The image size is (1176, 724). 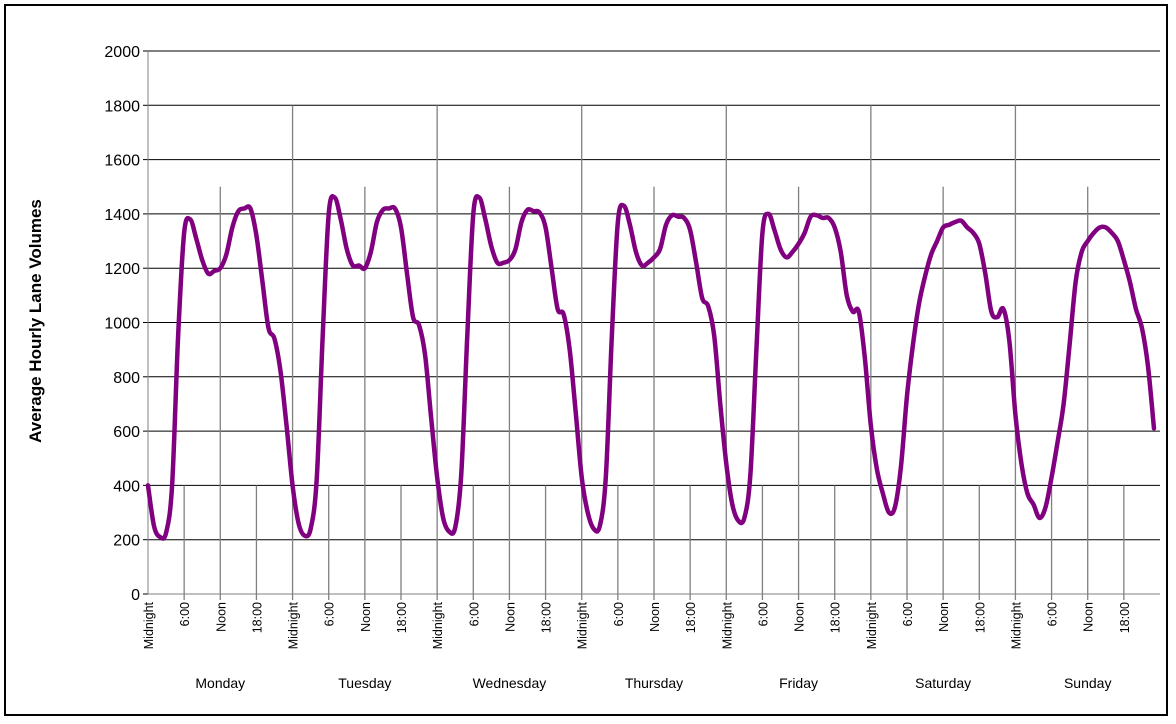 I want to click on day-label: Thursday, so click(x=654, y=683).